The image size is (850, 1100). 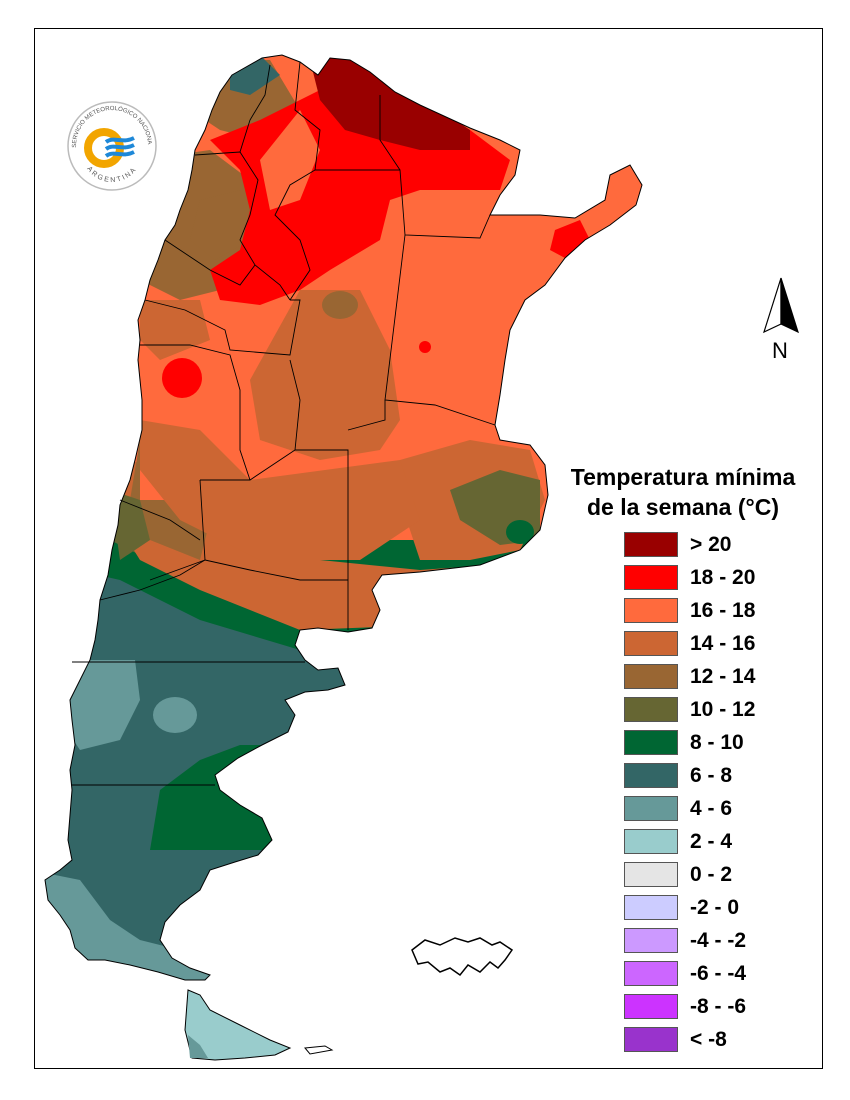 I want to click on legend-title-line1: Temperatura mínima, so click(x=683, y=477).